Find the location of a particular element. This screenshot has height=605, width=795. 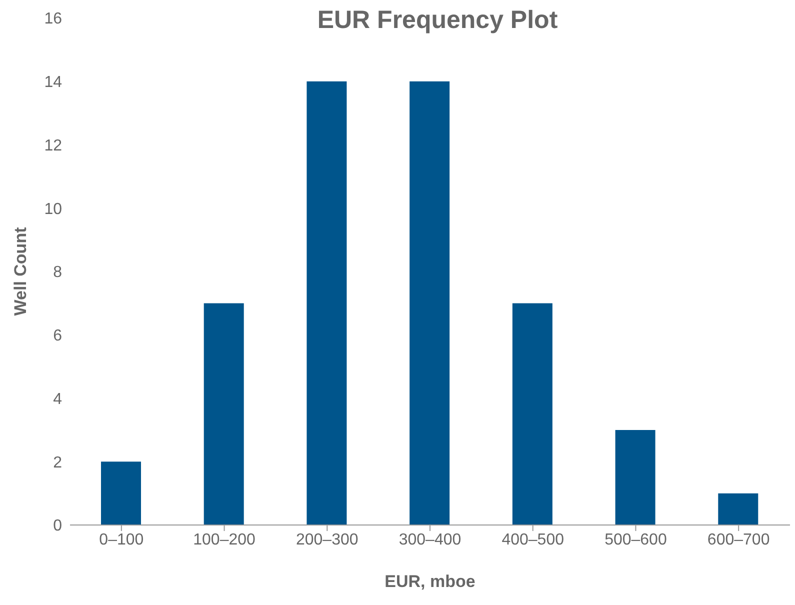

y-tick-label: 4 is located at coordinates (57, 399).